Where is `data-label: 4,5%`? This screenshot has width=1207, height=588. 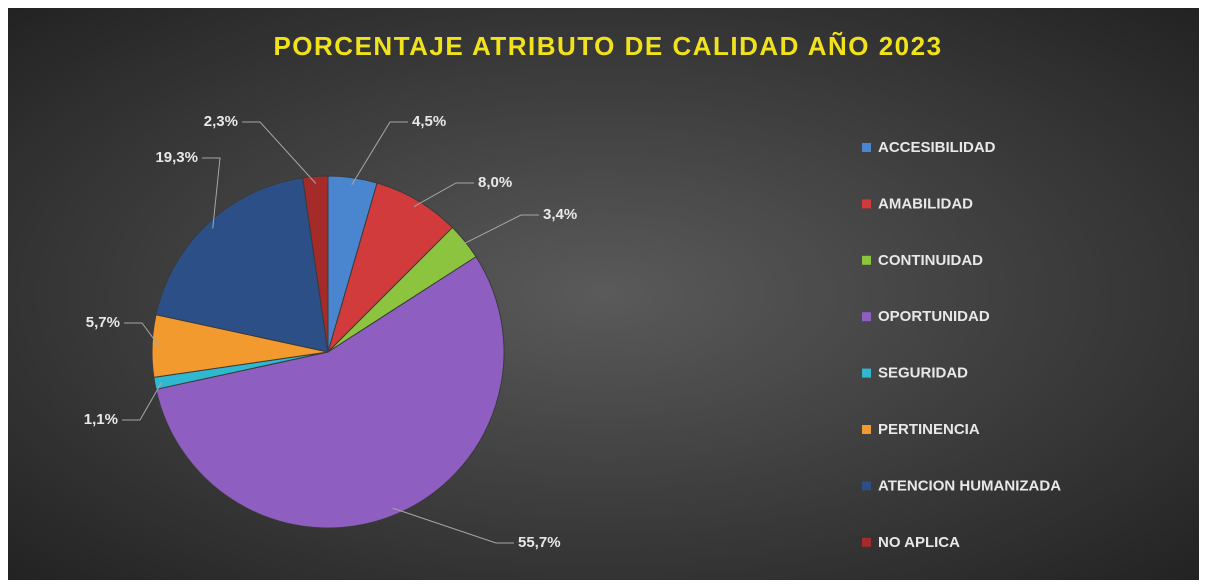 data-label: 4,5% is located at coordinates (429, 121).